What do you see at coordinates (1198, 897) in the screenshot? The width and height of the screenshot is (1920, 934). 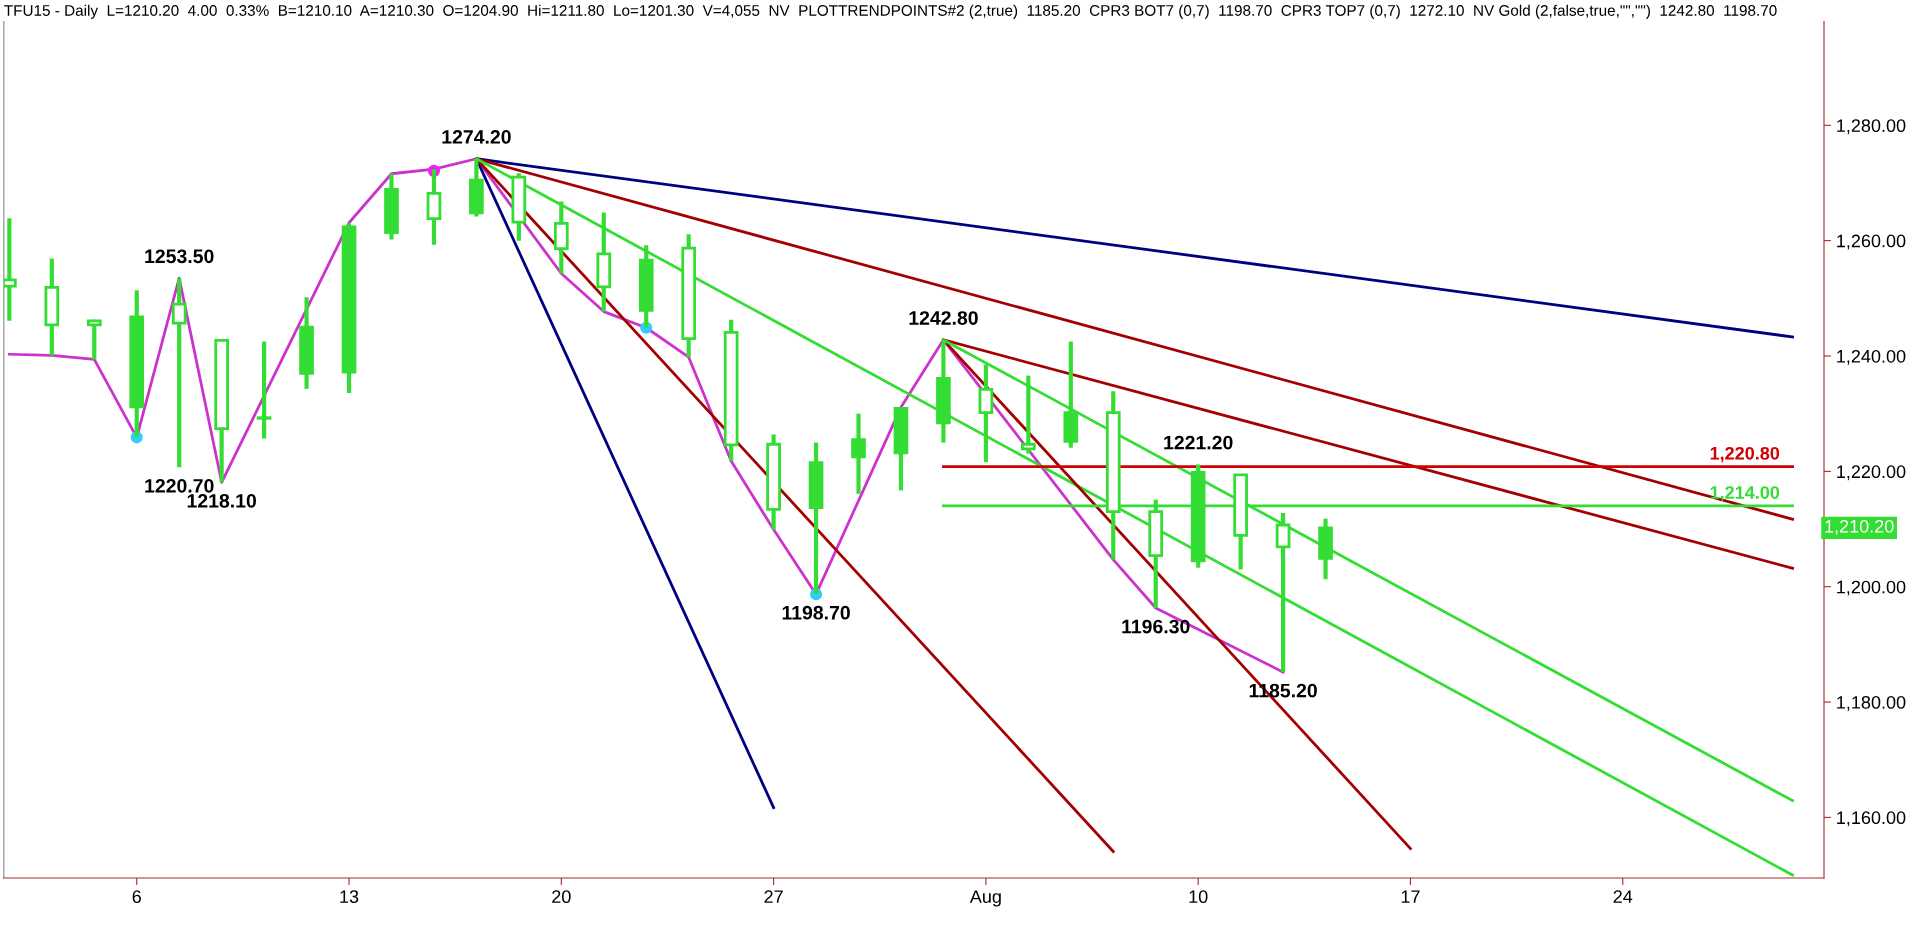 I see `x-tick-label: 10` at bounding box center [1198, 897].